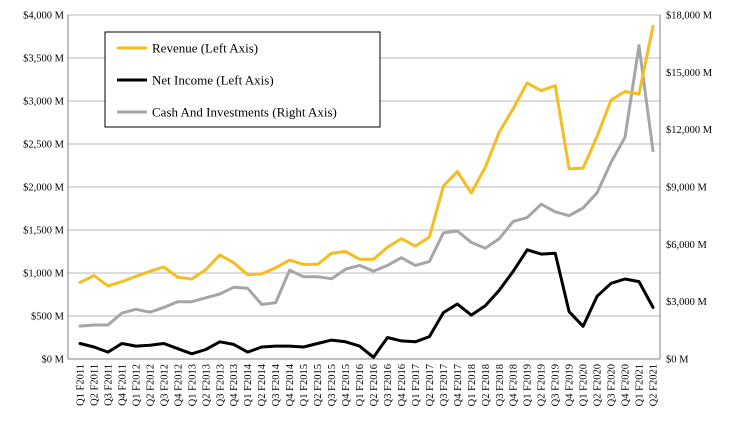 Image resolution: width=732 pixels, height=423 pixels. I want to click on right-axis-tick-label: $6,000 M, so click(687, 245).